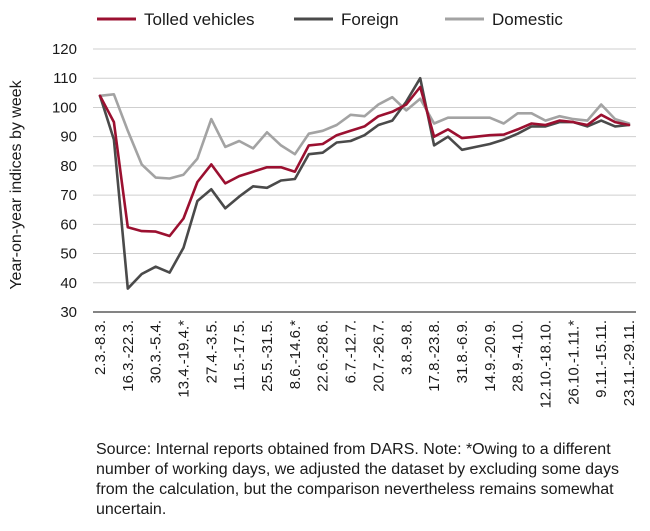 The height and width of the screenshot is (531, 650). What do you see at coordinates (16, 184) in the screenshot?
I see `y-axis-label: Year-on-year indices by week` at bounding box center [16, 184].